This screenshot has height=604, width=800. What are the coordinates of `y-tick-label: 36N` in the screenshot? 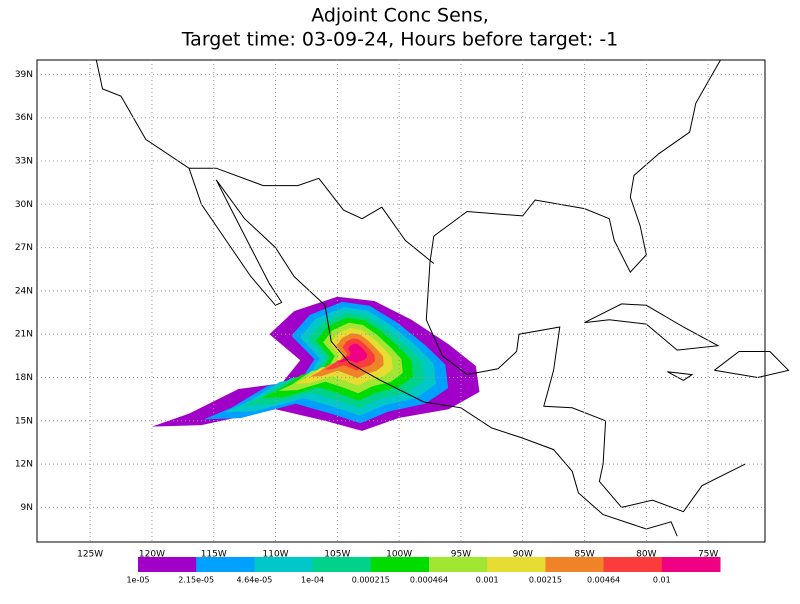 It's located at (24, 118).